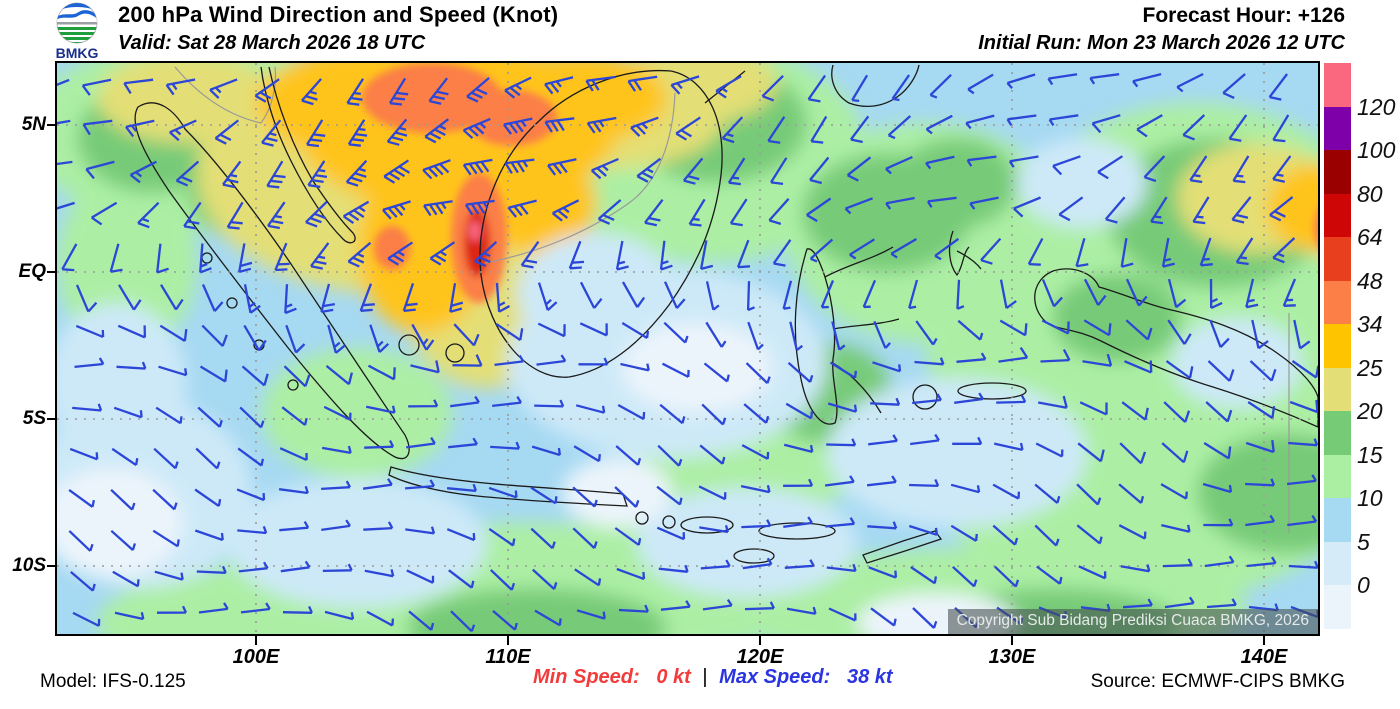 This screenshot has height=709, width=1400. Describe the element at coordinates (1337, 346) in the screenshot. I see `colorbar` at that location.